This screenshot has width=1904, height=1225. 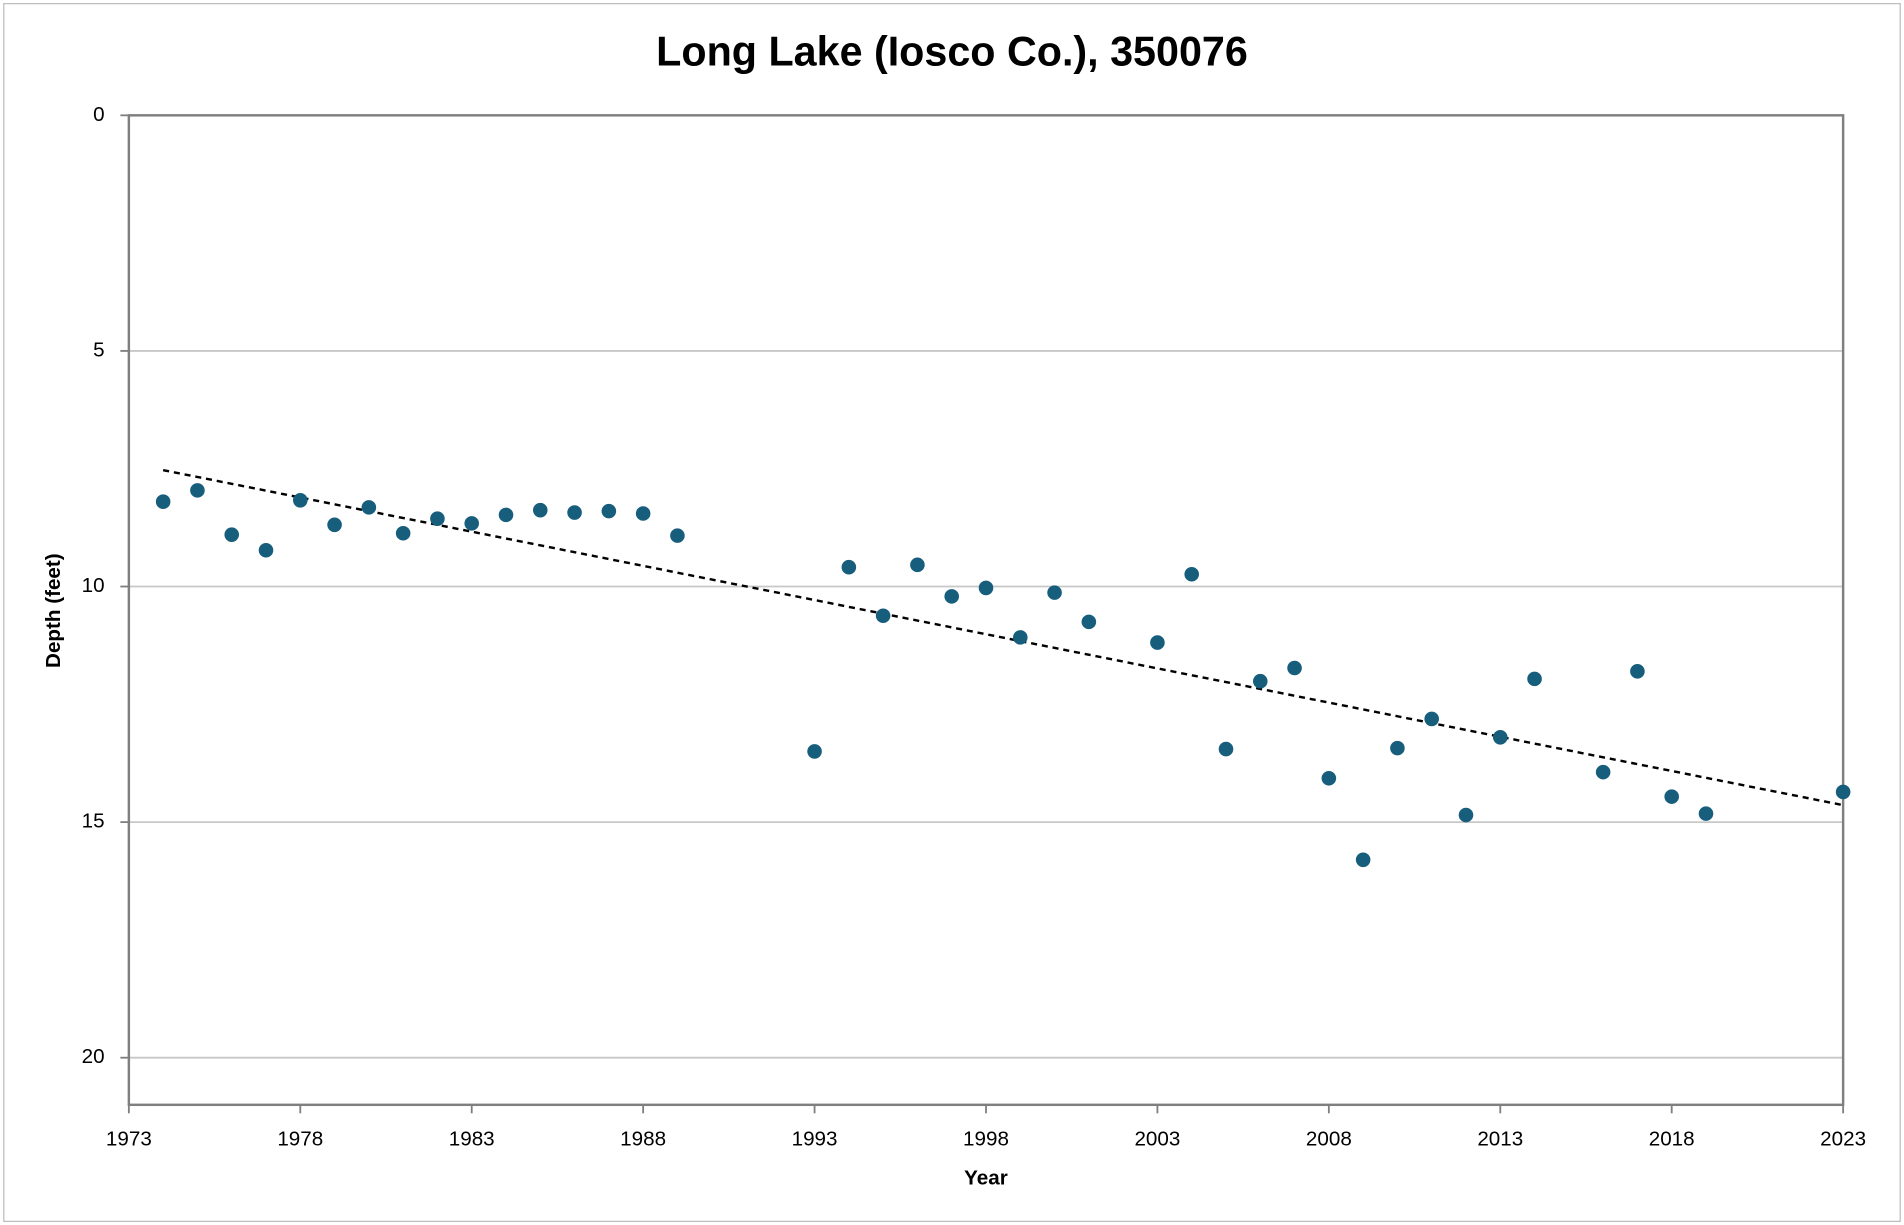 I want to click on x-tick-label: 2018, so click(x=1672, y=1138).